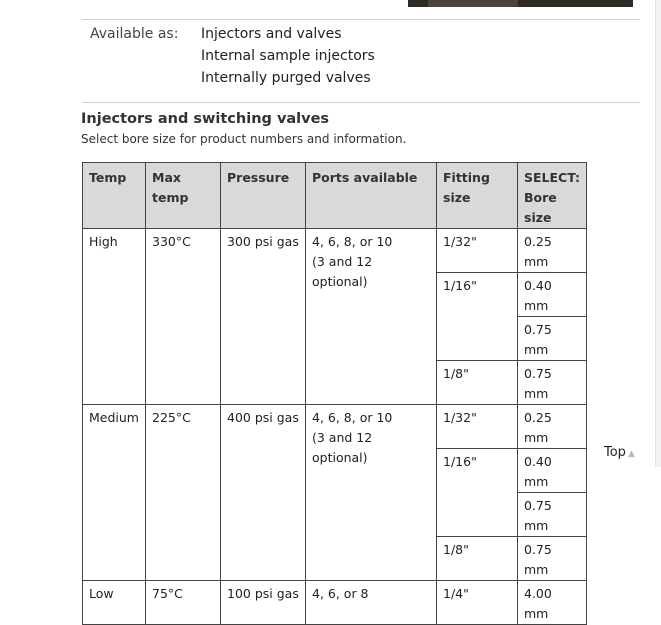 The image size is (661, 625). Describe the element at coordinates (263, 492) in the screenshot. I see `pressure-cell: 400 psi gas` at that location.